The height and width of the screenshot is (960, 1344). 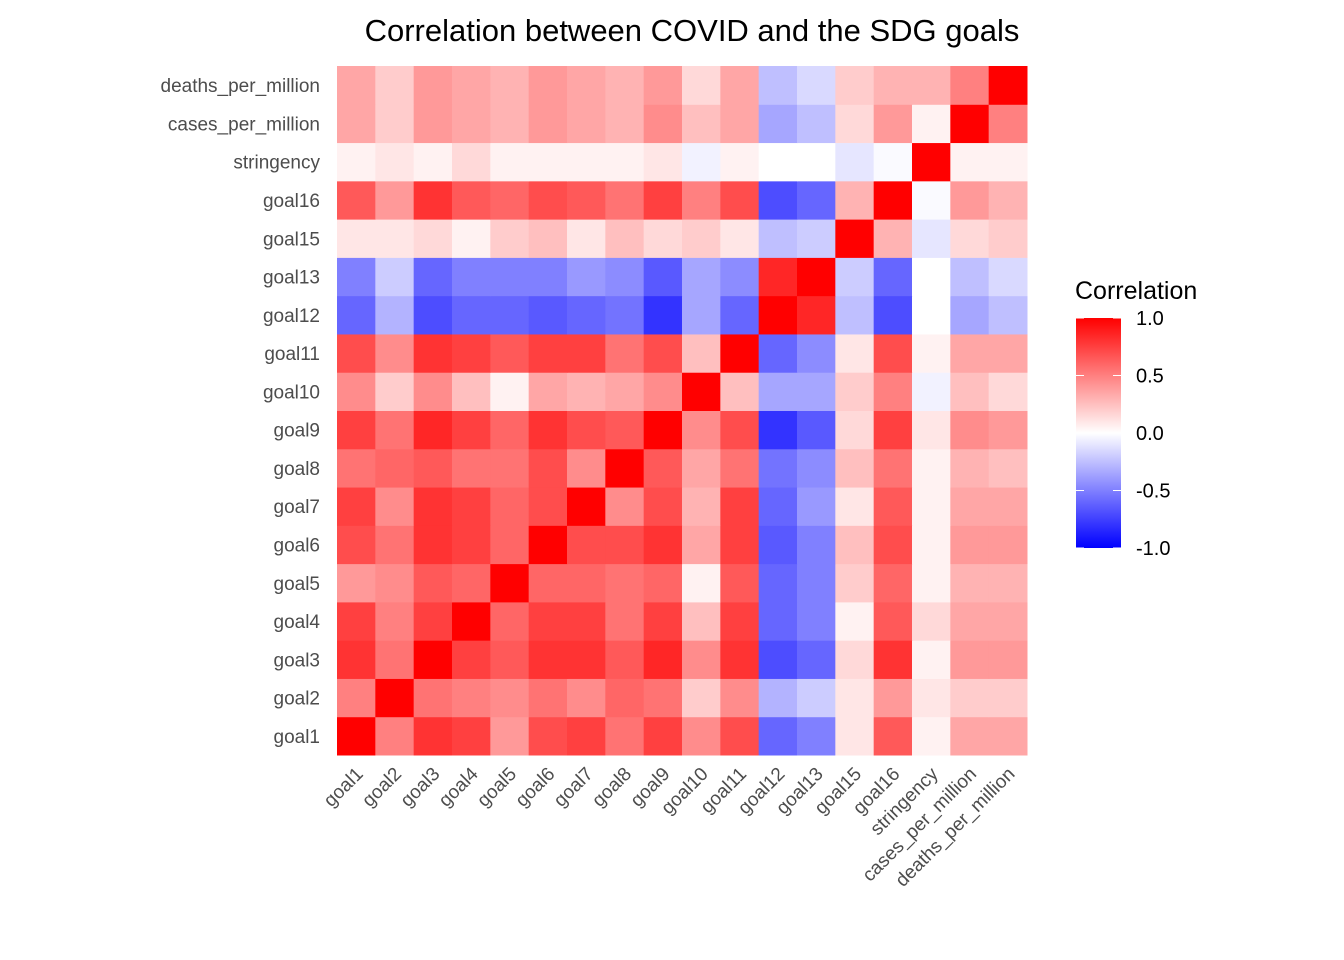 What do you see at coordinates (1008, 659) in the screenshot?
I see `heatmap-cell-deaths_per_million-goal3` at bounding box center [1008, 659].